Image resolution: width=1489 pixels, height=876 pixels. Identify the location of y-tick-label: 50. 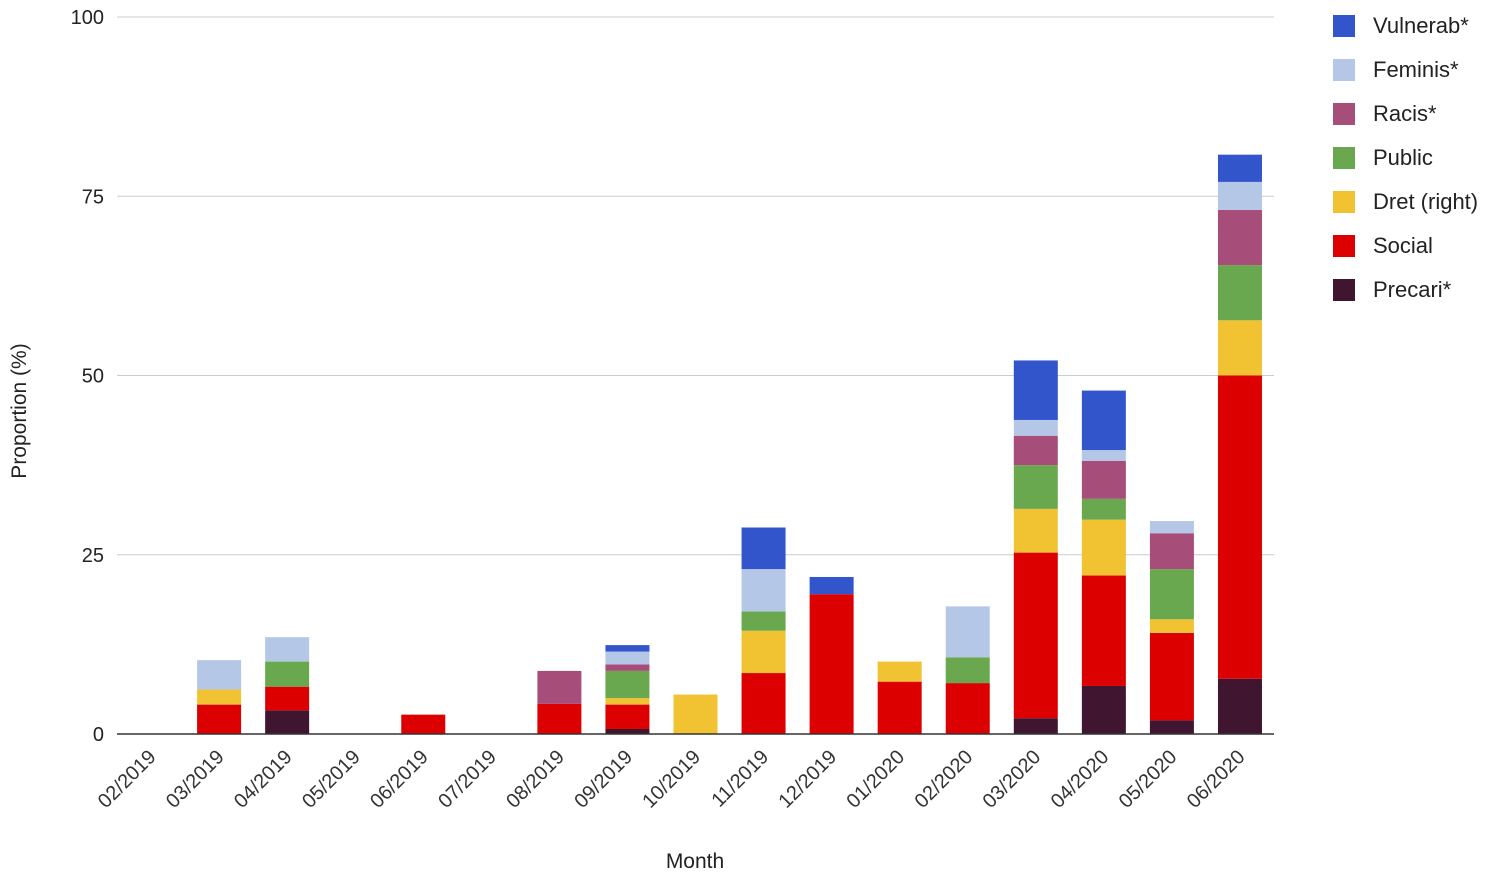
(93, 377).